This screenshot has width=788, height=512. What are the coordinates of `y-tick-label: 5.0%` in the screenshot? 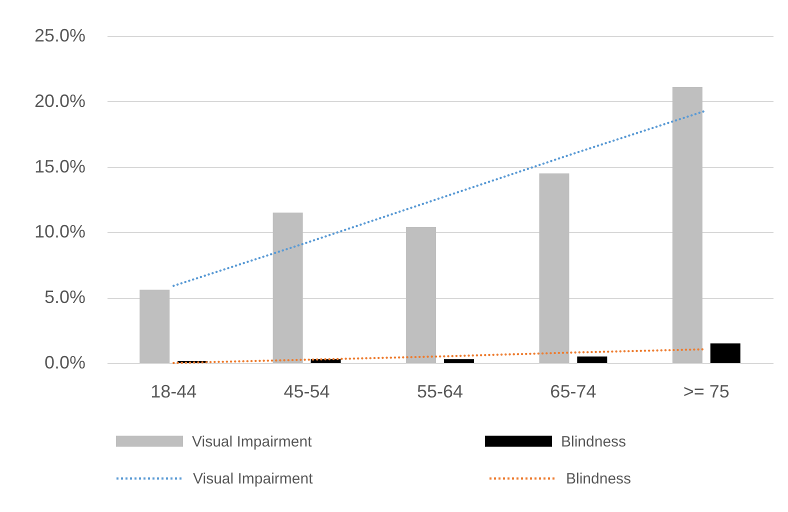 It's located at (65, 297).